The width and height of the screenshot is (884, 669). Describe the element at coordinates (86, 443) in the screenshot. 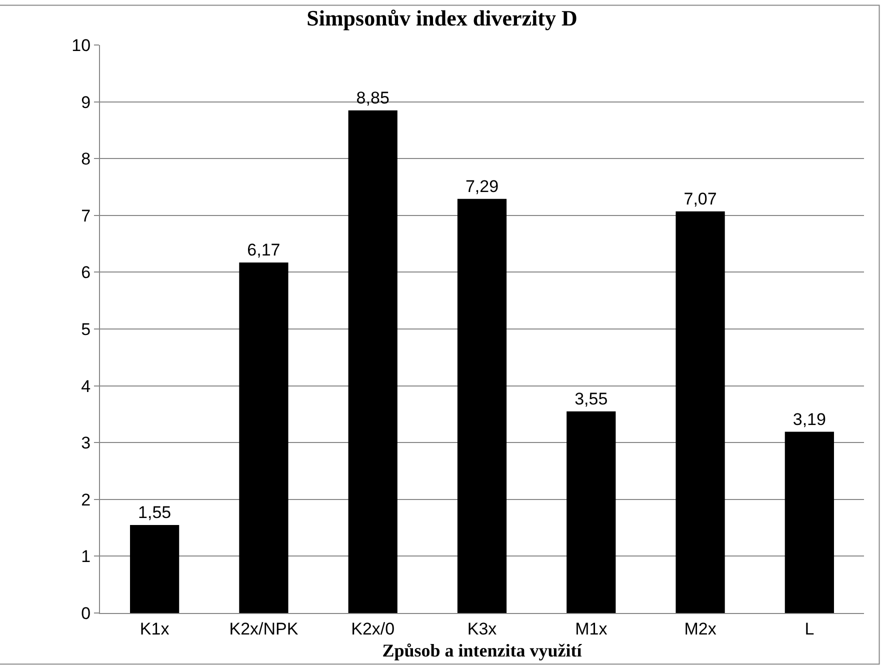

I see `y-tick-label: 3` at that location.